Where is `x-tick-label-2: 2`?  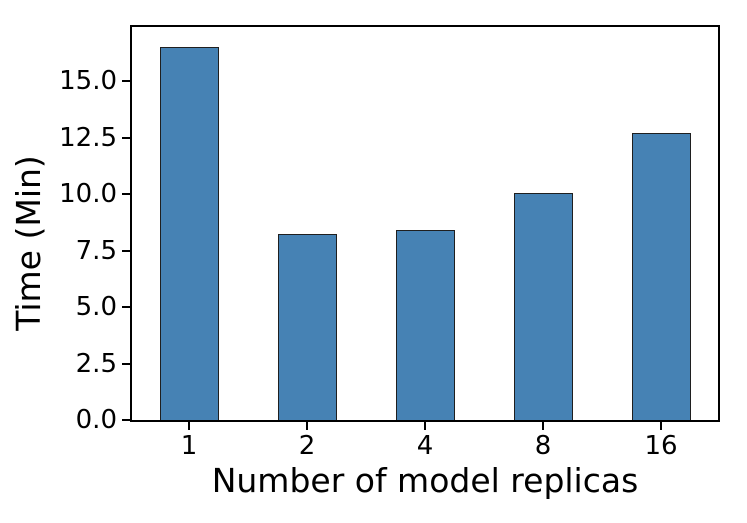
x-tick-label-2: 2 is located at coordinates (307, 446).